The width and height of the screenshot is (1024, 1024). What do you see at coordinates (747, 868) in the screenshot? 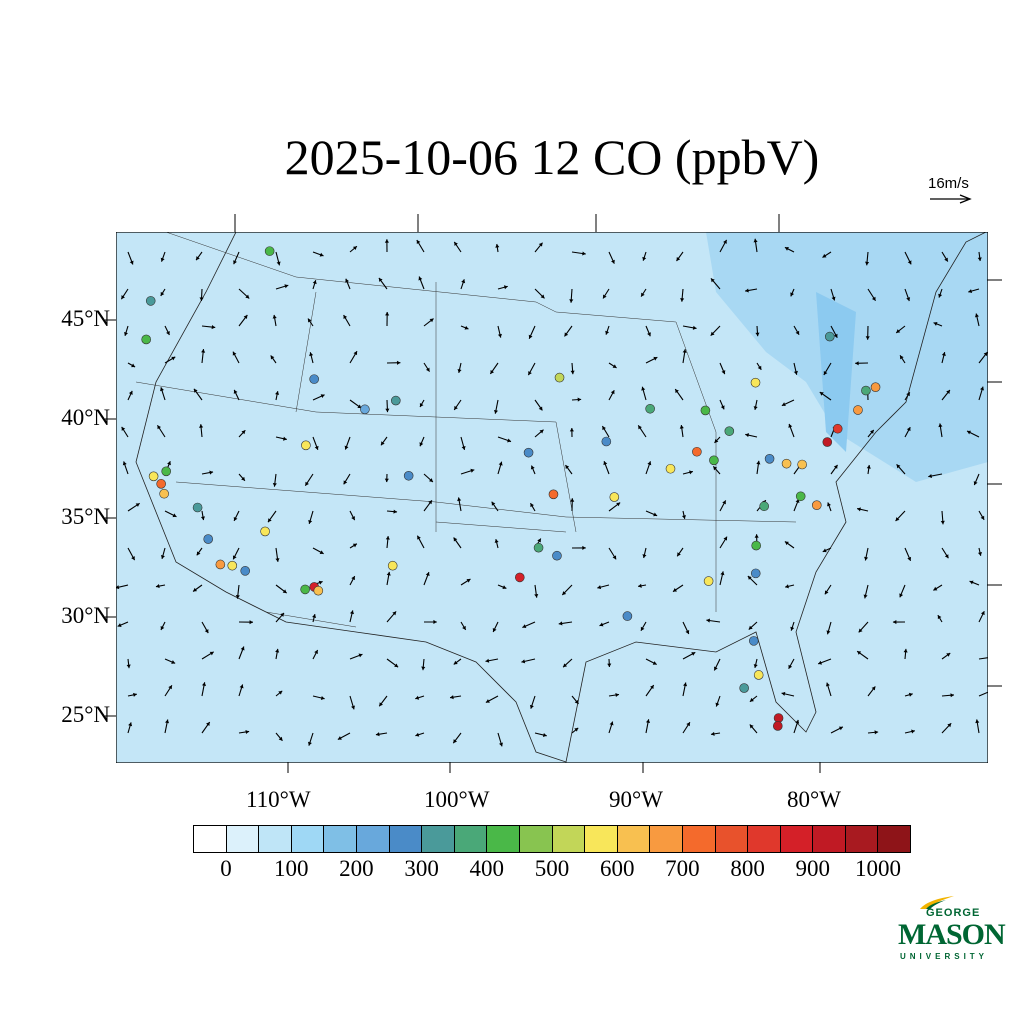
I see `colorbar-label: 800` at bounding box center [747, 868].